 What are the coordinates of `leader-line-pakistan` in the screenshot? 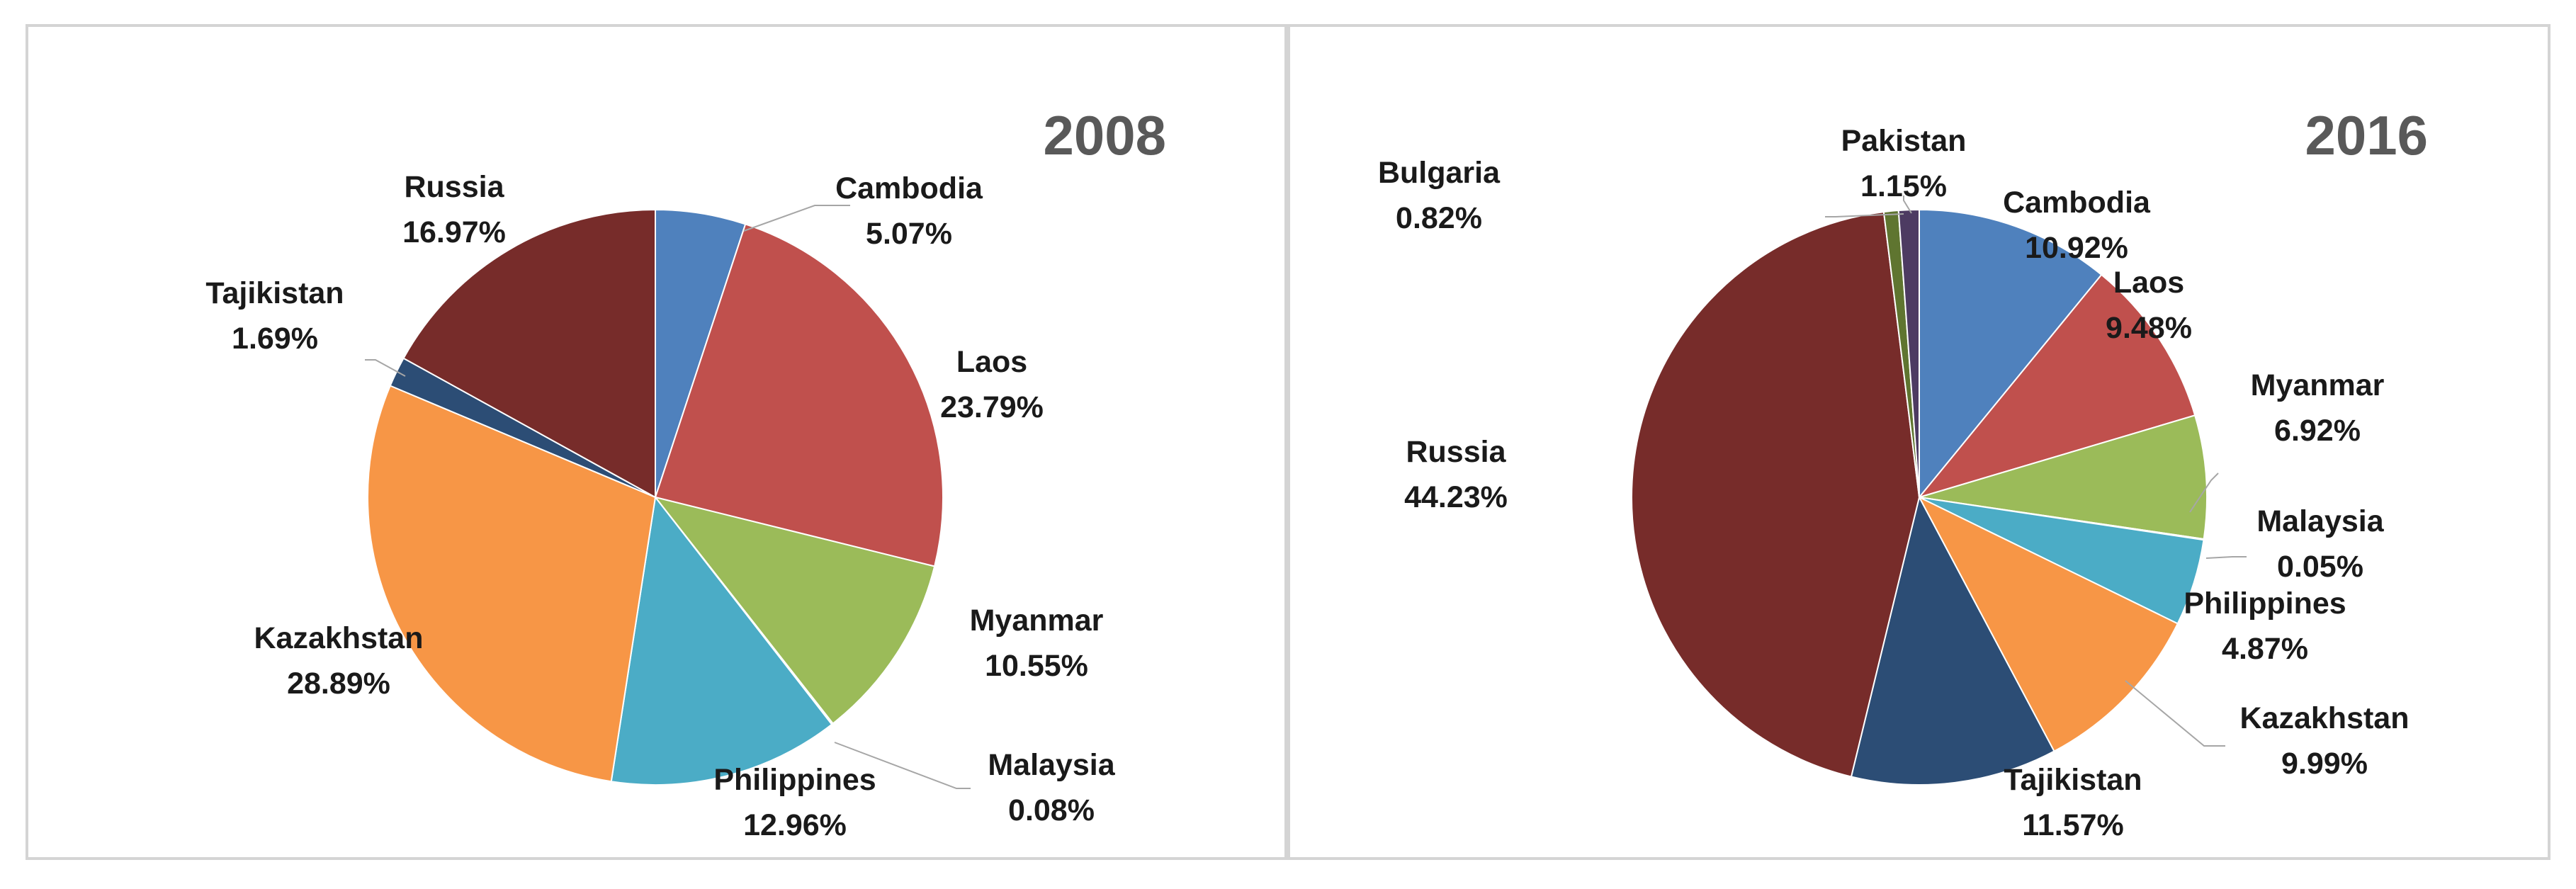 It's located at (1907, 205).